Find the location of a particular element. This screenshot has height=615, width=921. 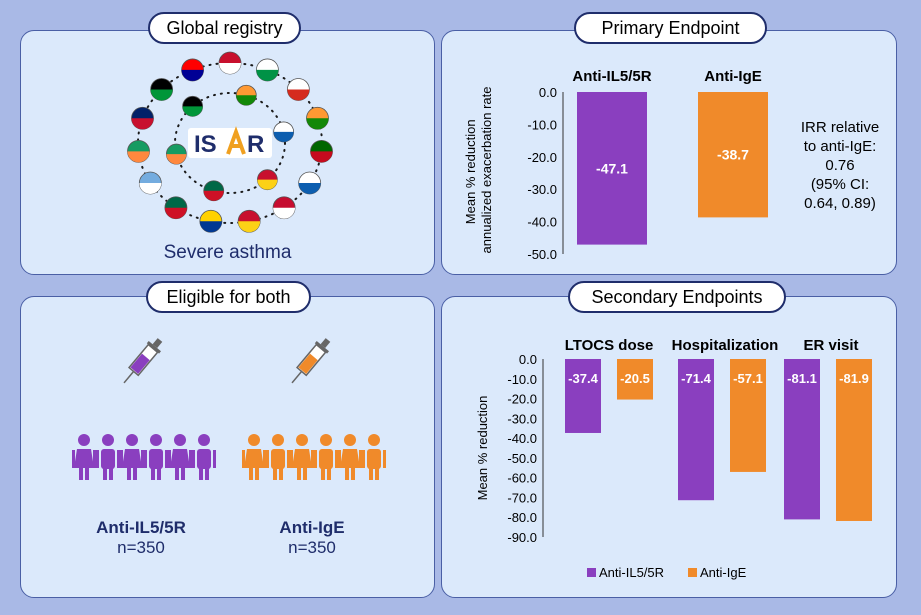

arm-il5-name: Anti-IL5/5R is located at coordinates (141, 527).